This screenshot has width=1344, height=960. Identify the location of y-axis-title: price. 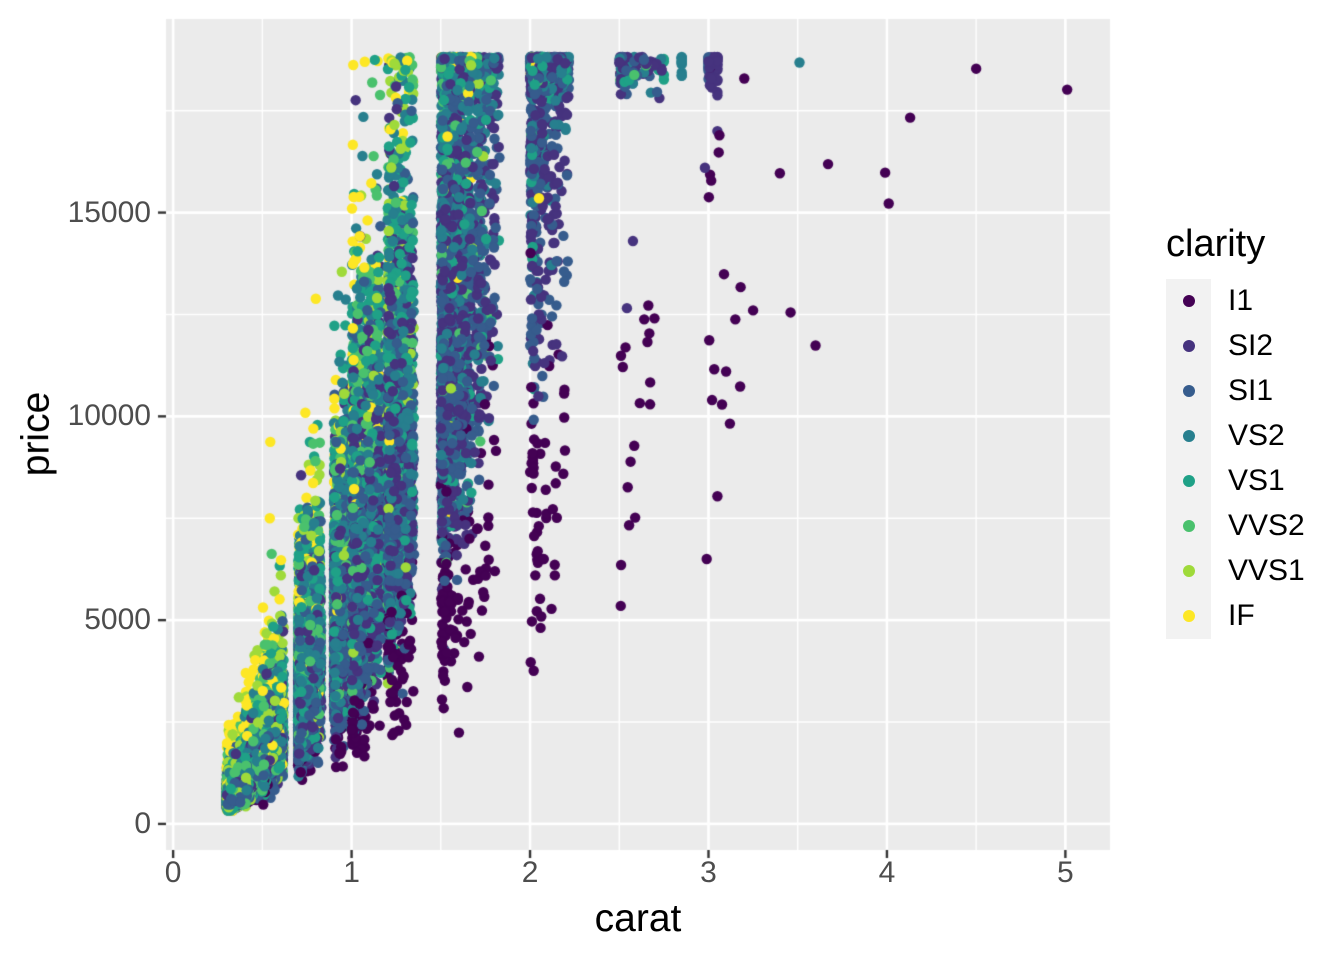
(36, 434).